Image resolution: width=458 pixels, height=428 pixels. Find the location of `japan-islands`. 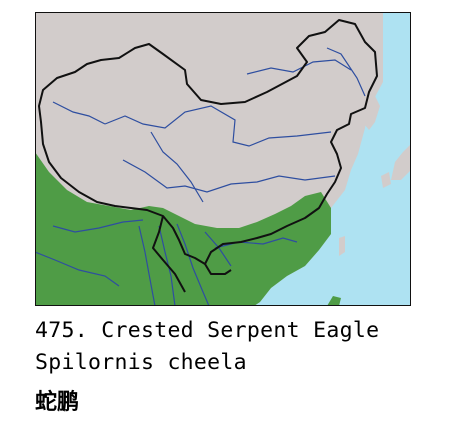

japan-islands is located at coordinates (401, 162).